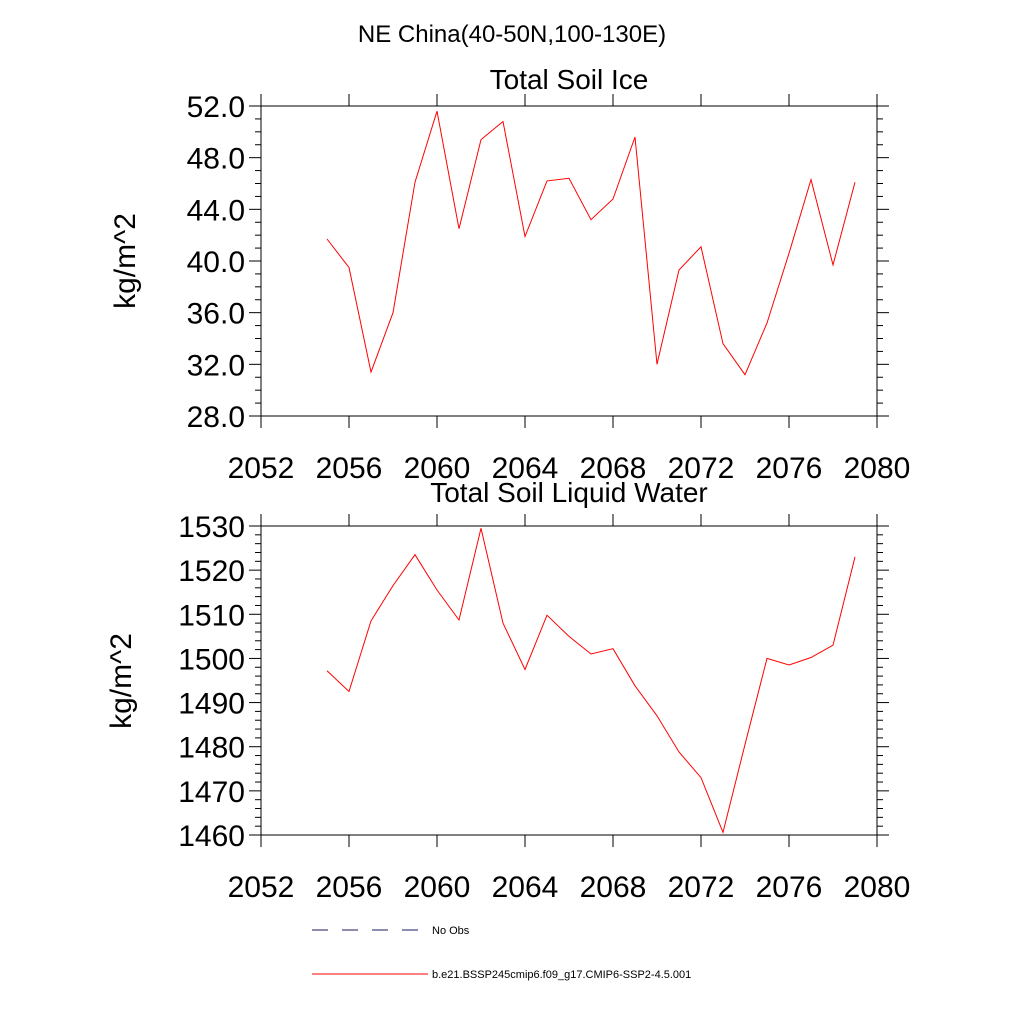 The height and width of the screenshot is (1024, 1024). I want to click on figure-title: NE China(40-50N,100-130E), so click(512, 34).